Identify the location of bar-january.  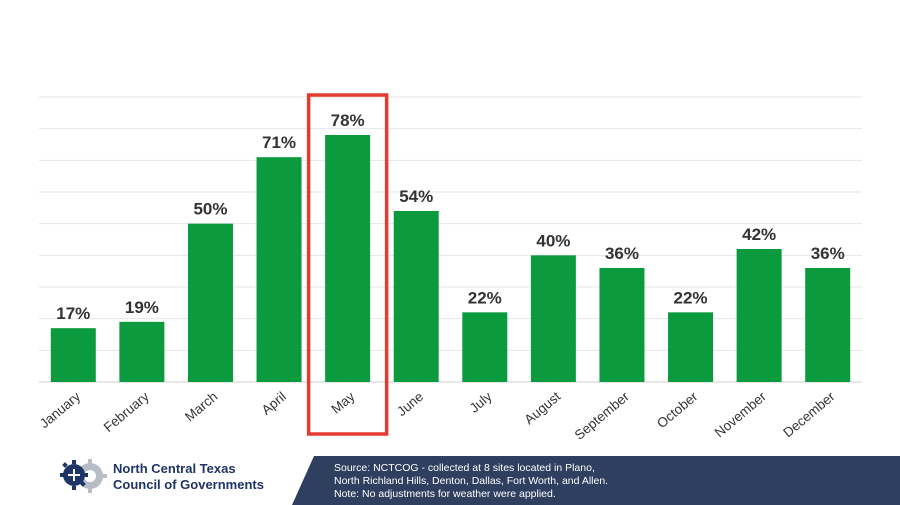
(73, 355).